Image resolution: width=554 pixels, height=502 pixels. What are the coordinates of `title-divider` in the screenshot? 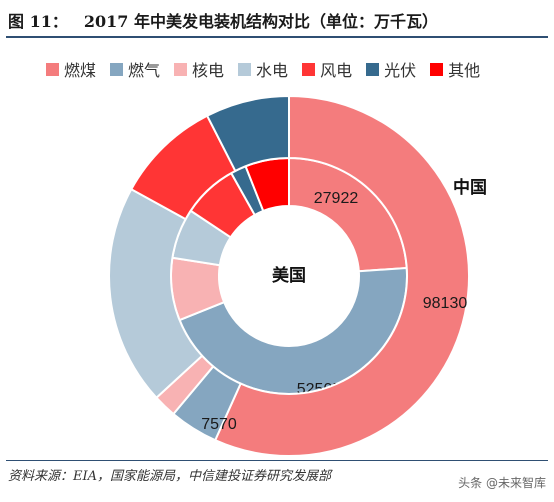 It's located at (277, 37).